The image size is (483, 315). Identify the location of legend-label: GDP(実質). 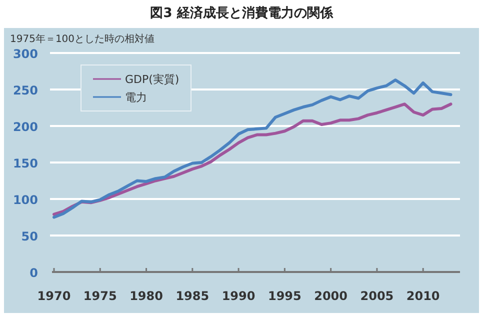
(152, 79).